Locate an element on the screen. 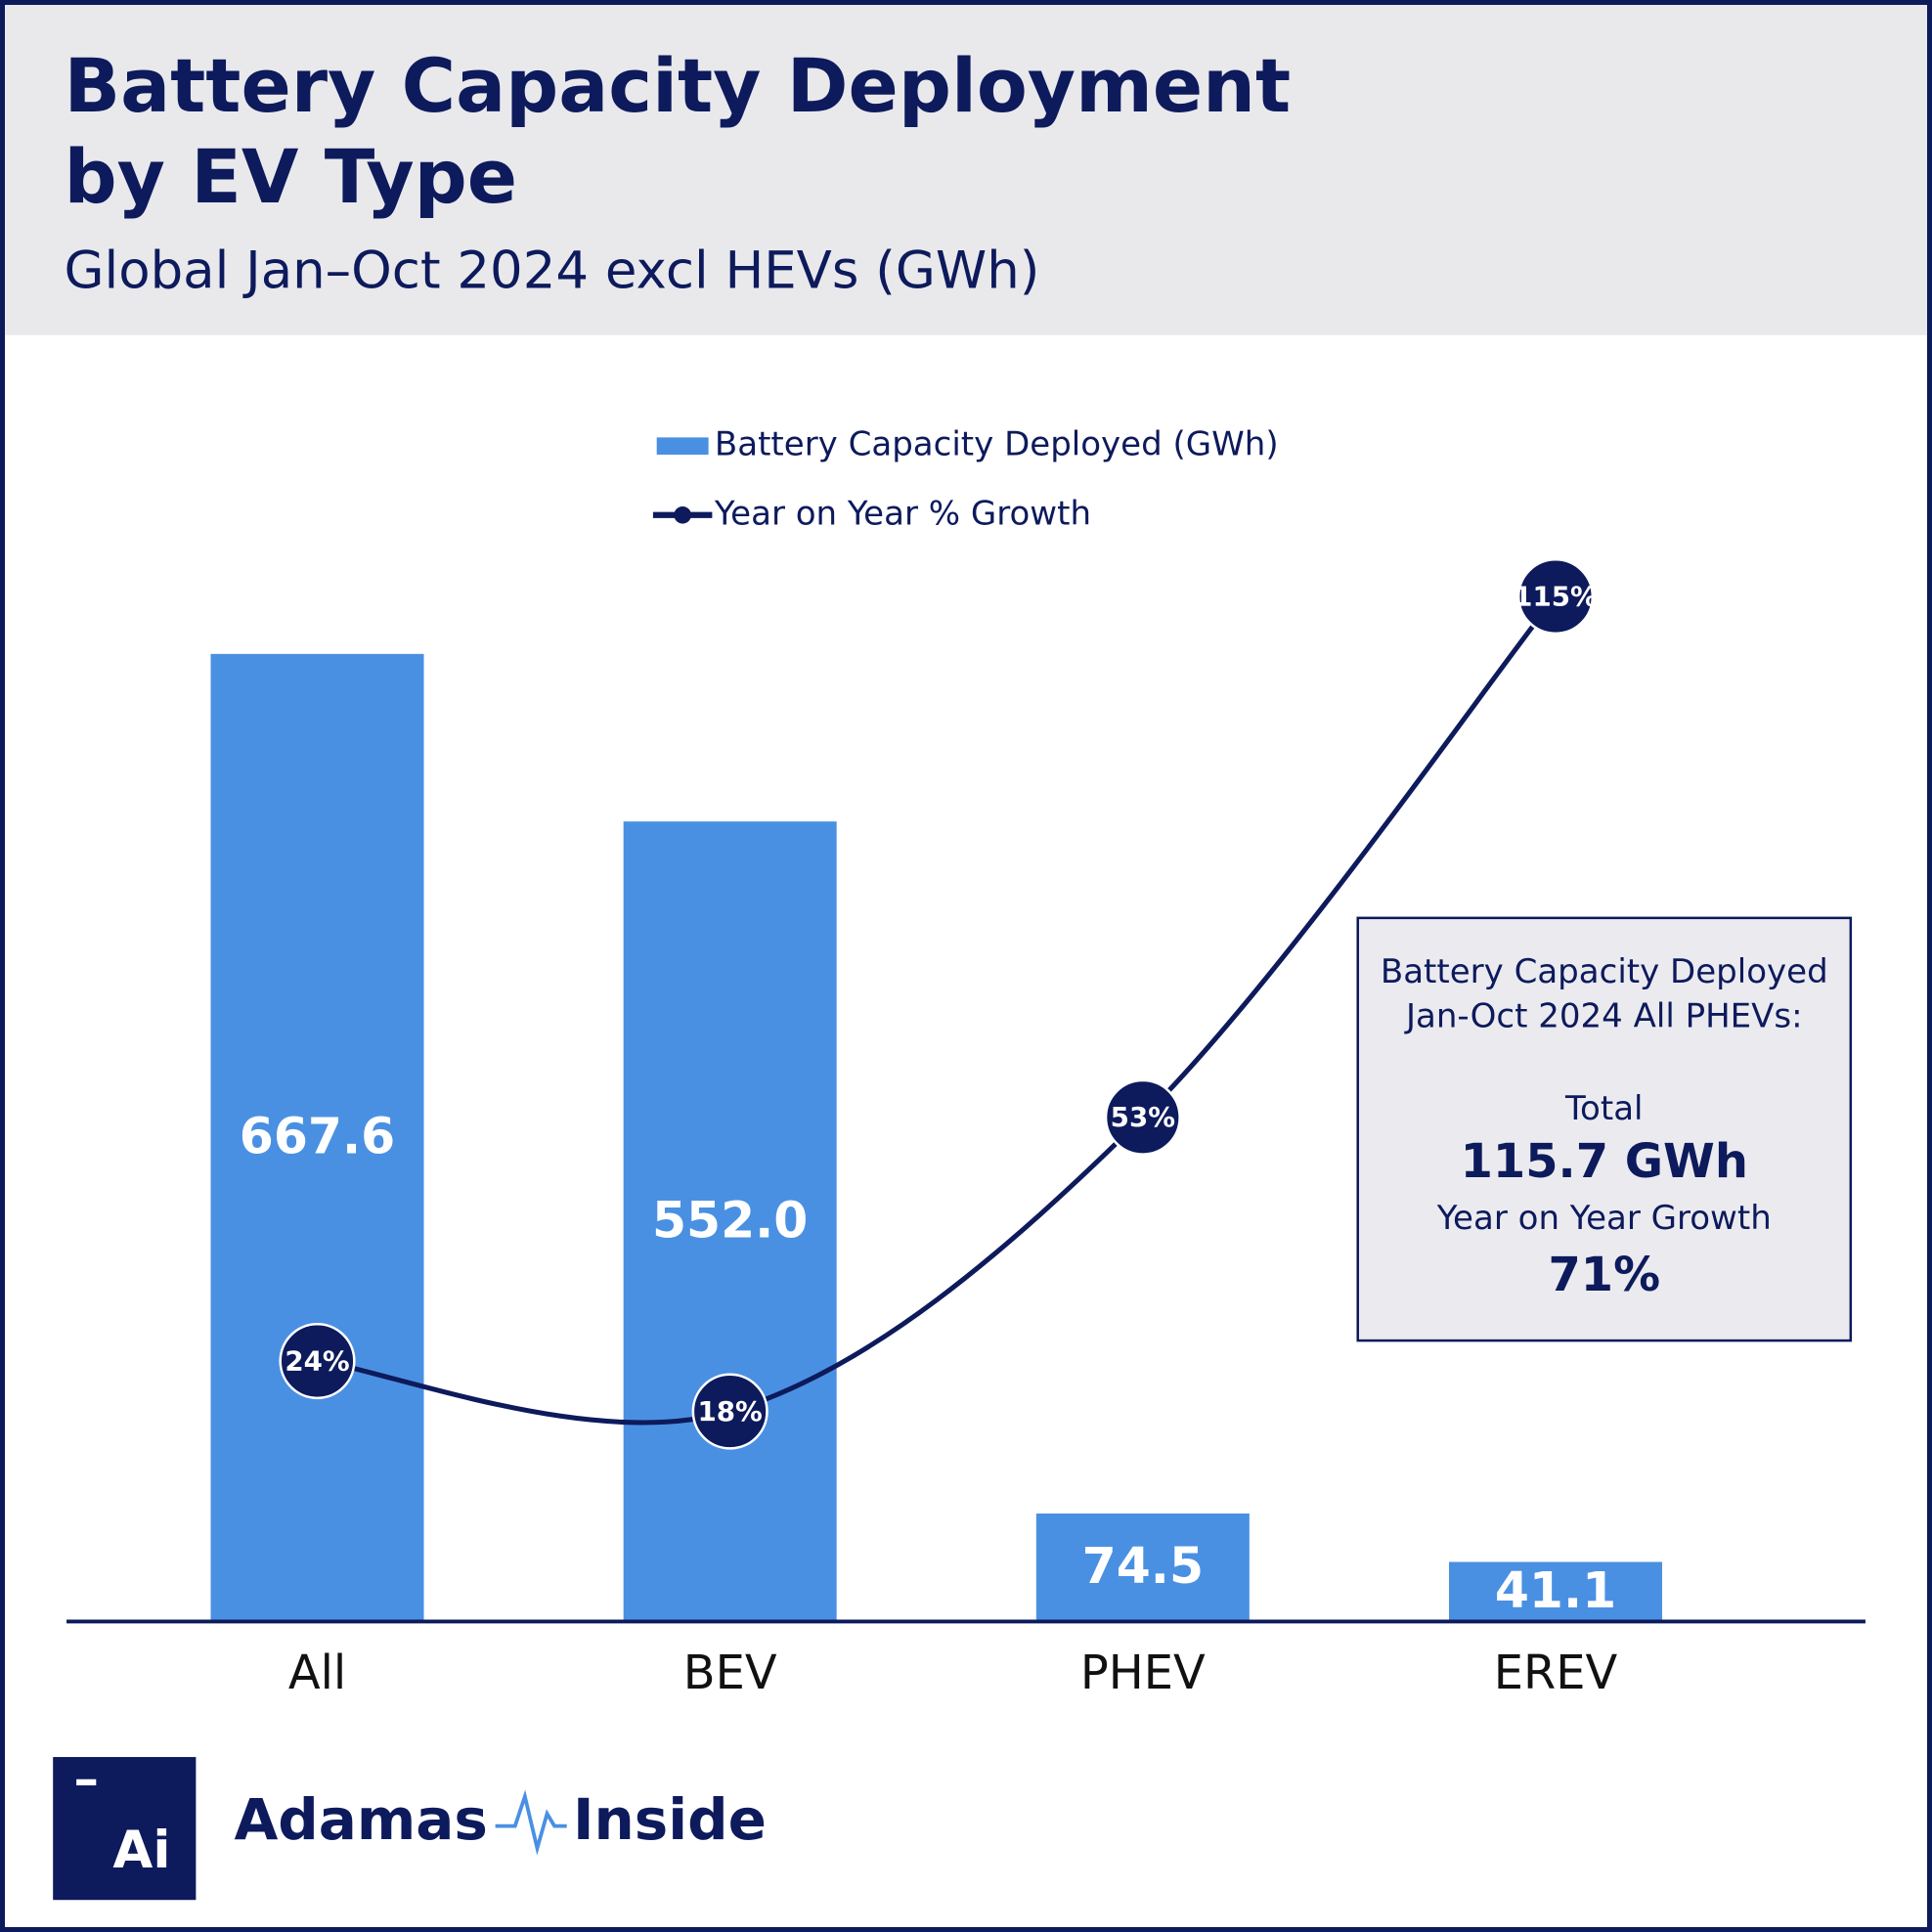 The image size is (1932, 1932). data-label: 41.1 is located at coordinates (1555, 1590).